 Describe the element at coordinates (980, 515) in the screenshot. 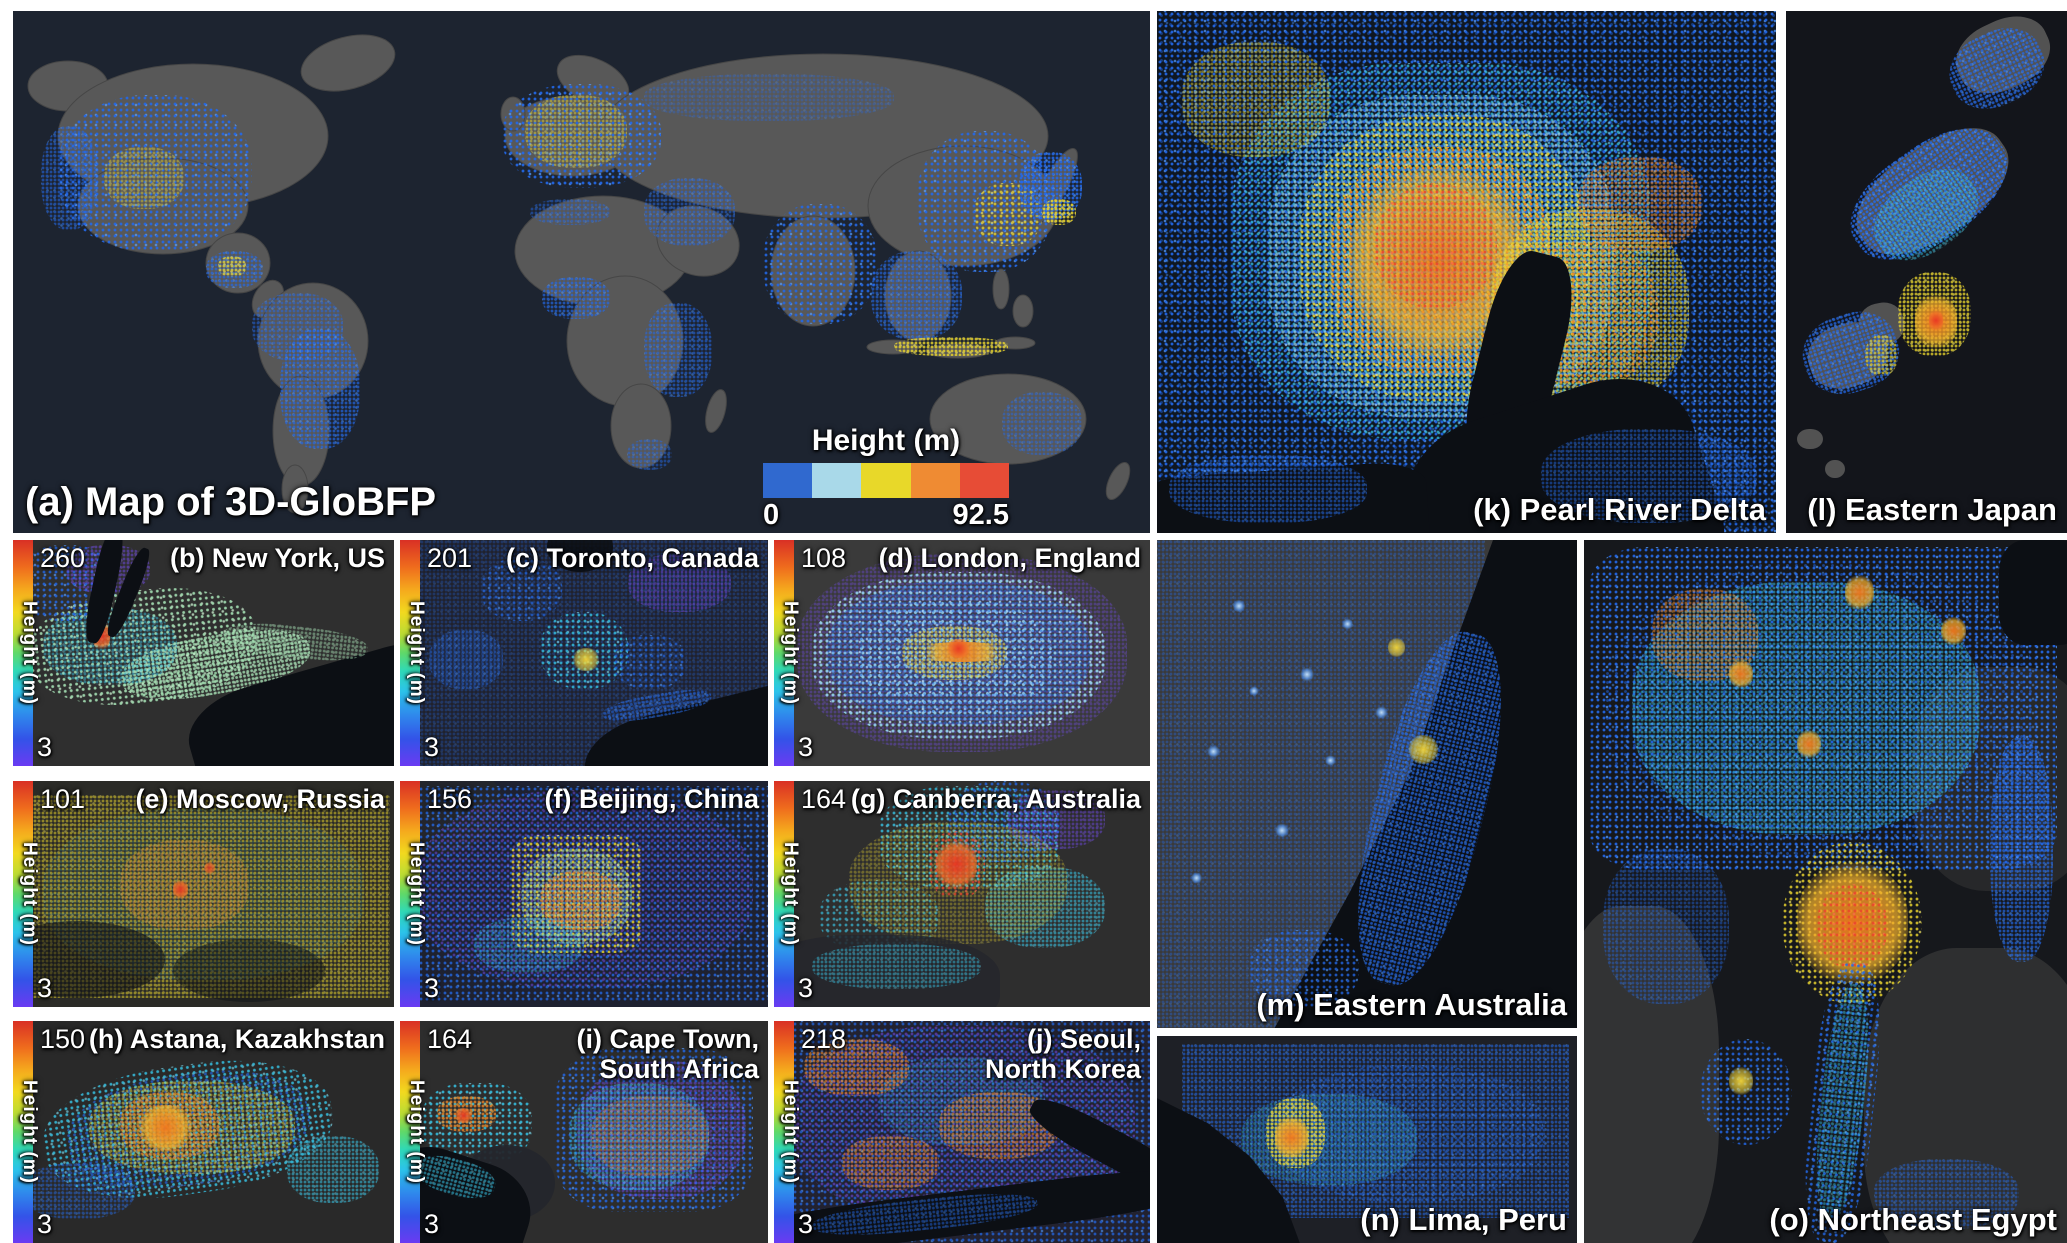

I see `colorbar-max-value: 92.5` at that location.